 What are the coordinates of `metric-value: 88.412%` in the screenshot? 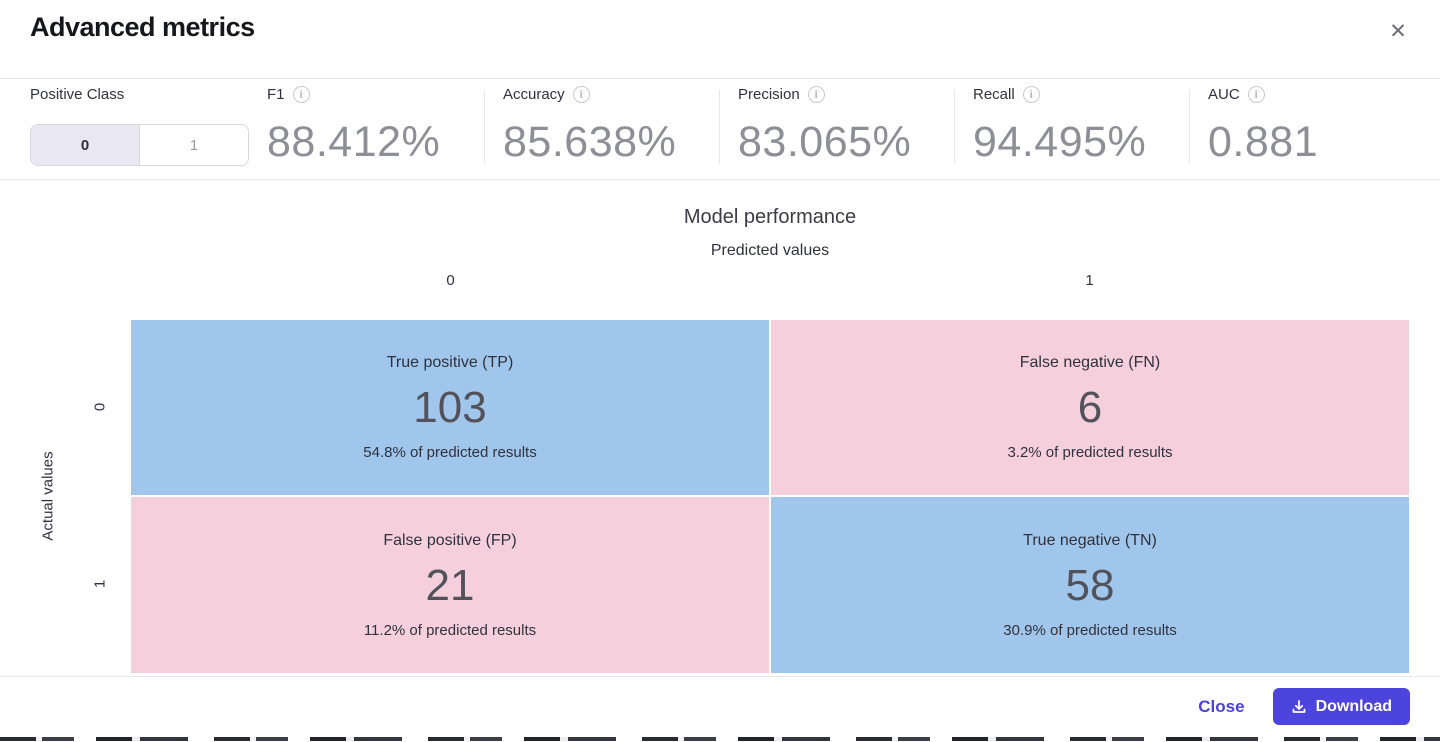 It's located at (354, 142).